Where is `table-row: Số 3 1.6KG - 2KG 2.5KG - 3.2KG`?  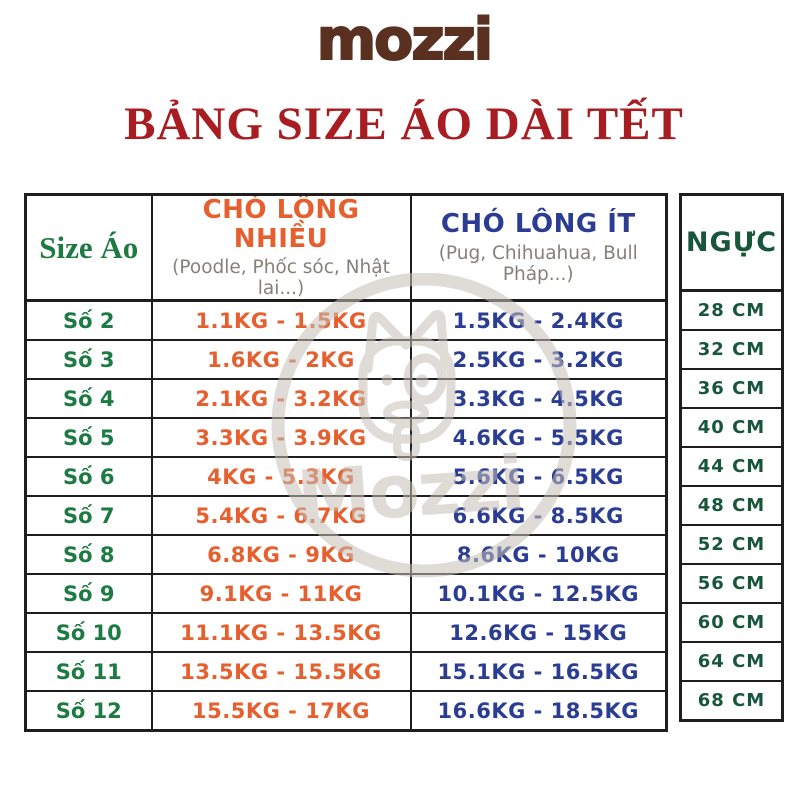
table-row: Số 3 1.6KG - 2KG 2.5KG - 3.2KG is located at coordinates (346, 360).